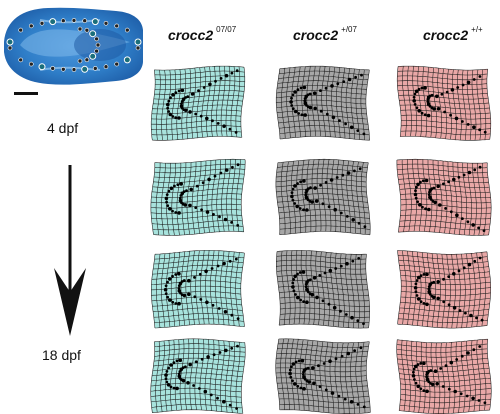 This screenshot has height=414, width=500. Describe the element at coordinates (202, 34) in the screenshot. I see `genotype-label-homozygous: crocc2 07/07` at that location.